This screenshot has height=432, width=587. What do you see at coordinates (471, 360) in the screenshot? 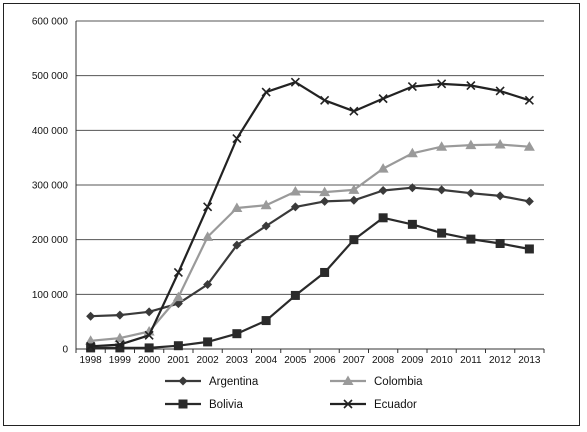
I see `x-tick-label: 2011` at bounding box center [471, 360].